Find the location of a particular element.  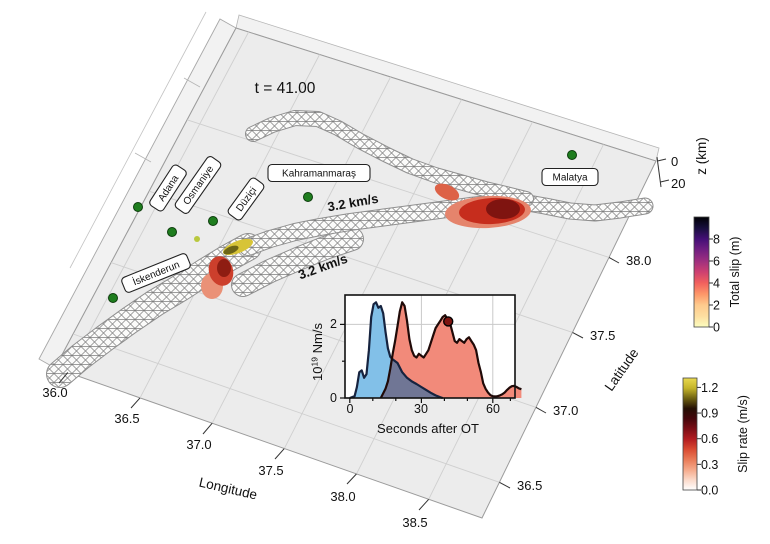

colorbar-label: Slip rate (m/s) is located at coordinates (743, 434).